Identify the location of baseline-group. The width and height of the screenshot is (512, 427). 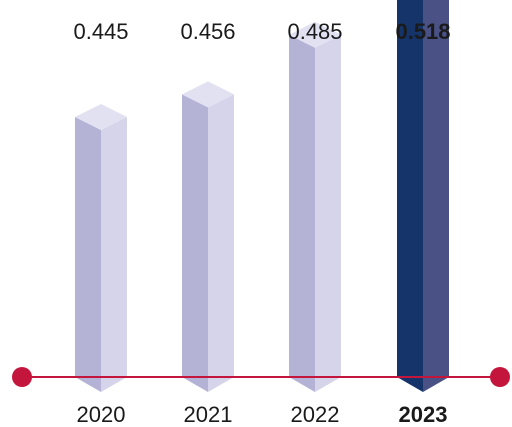
(261, 377).